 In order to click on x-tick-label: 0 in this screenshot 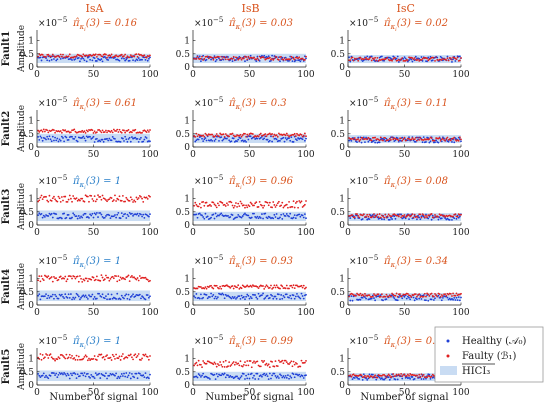, I will do `click(193, 233)`.